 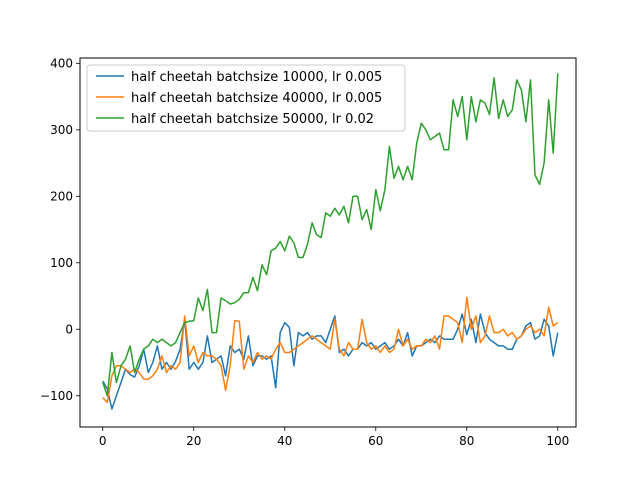 What do you see at coordinates (61, 263) in the screenshot?
I see `y-tick-label: 100` at bounding box center [61, 263].